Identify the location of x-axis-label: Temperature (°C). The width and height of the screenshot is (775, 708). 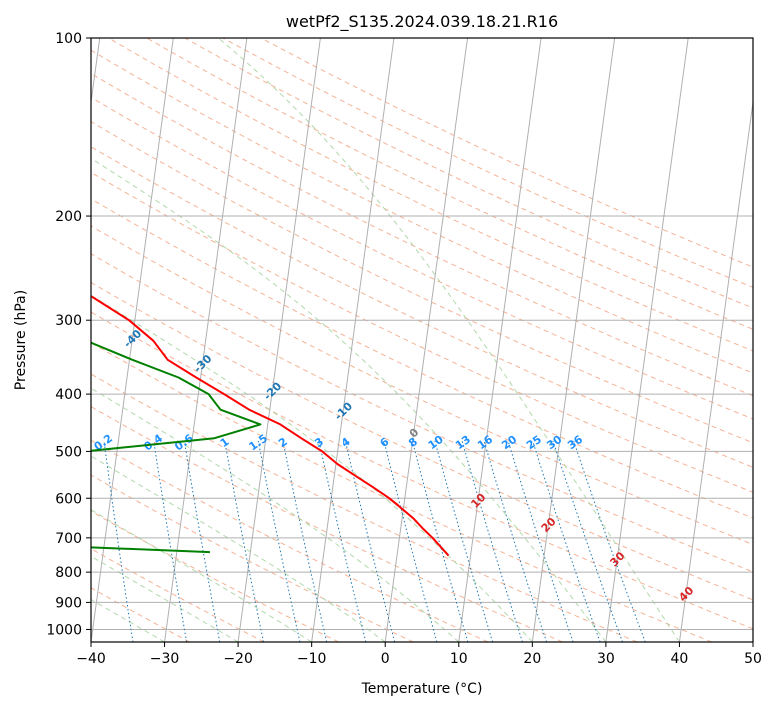
(422, 689).